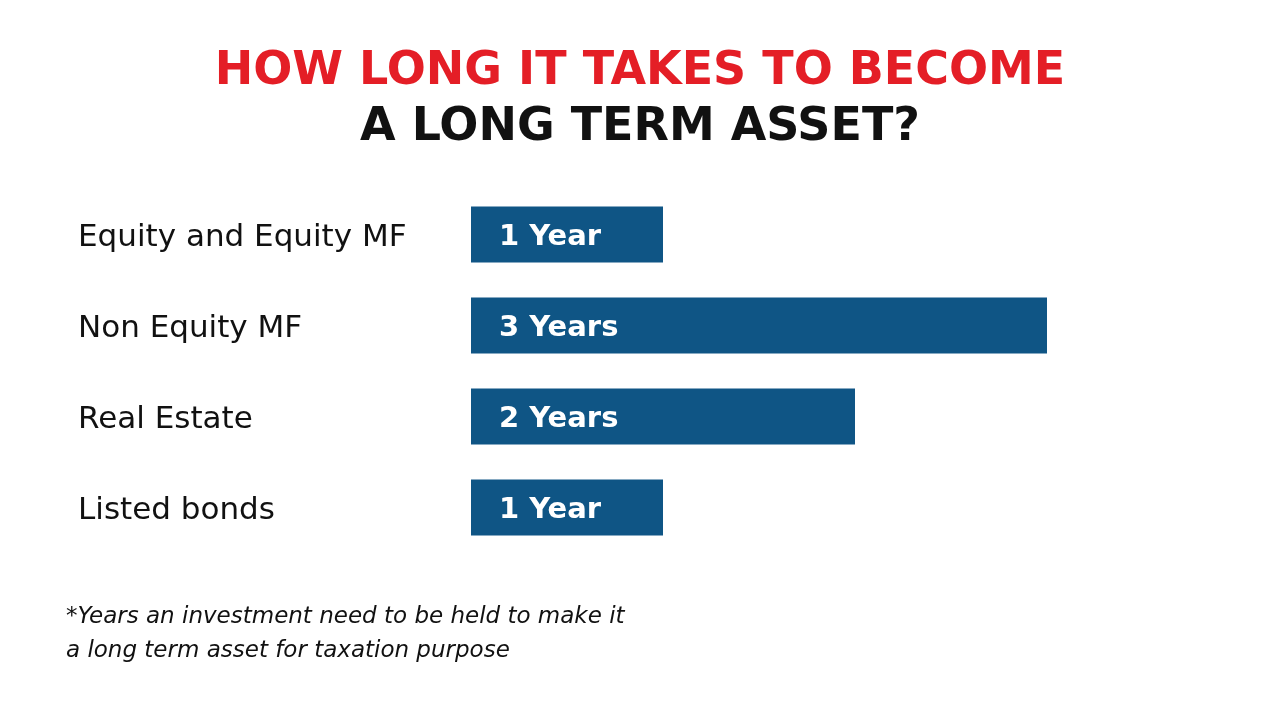 Image resolution: width=1280 pixels, height=709 pixels. Describe the element at coordinates (242, 234) in the screenshot. I see `y-tick-label: Equity and Equity MF` at that location.